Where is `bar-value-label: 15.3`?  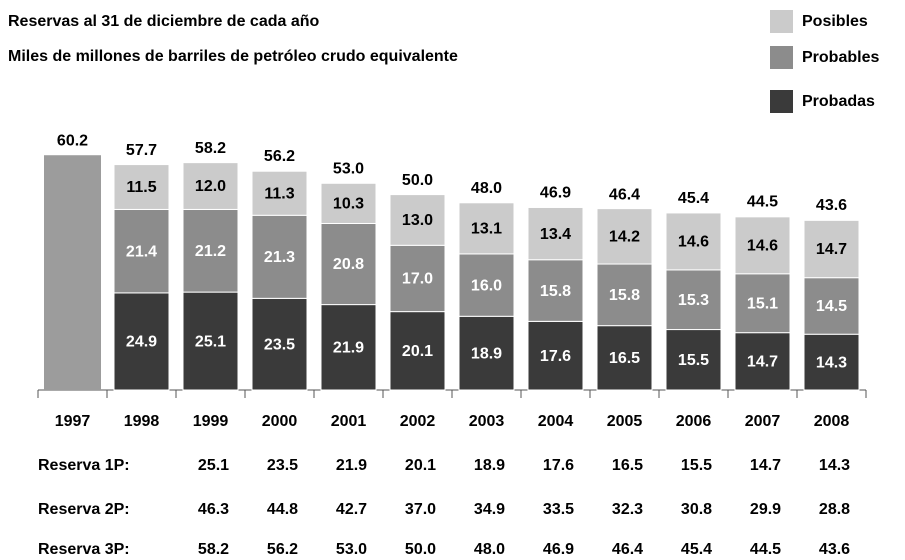 bar-value-label: 15.3 is located at coordinates (693, 300).